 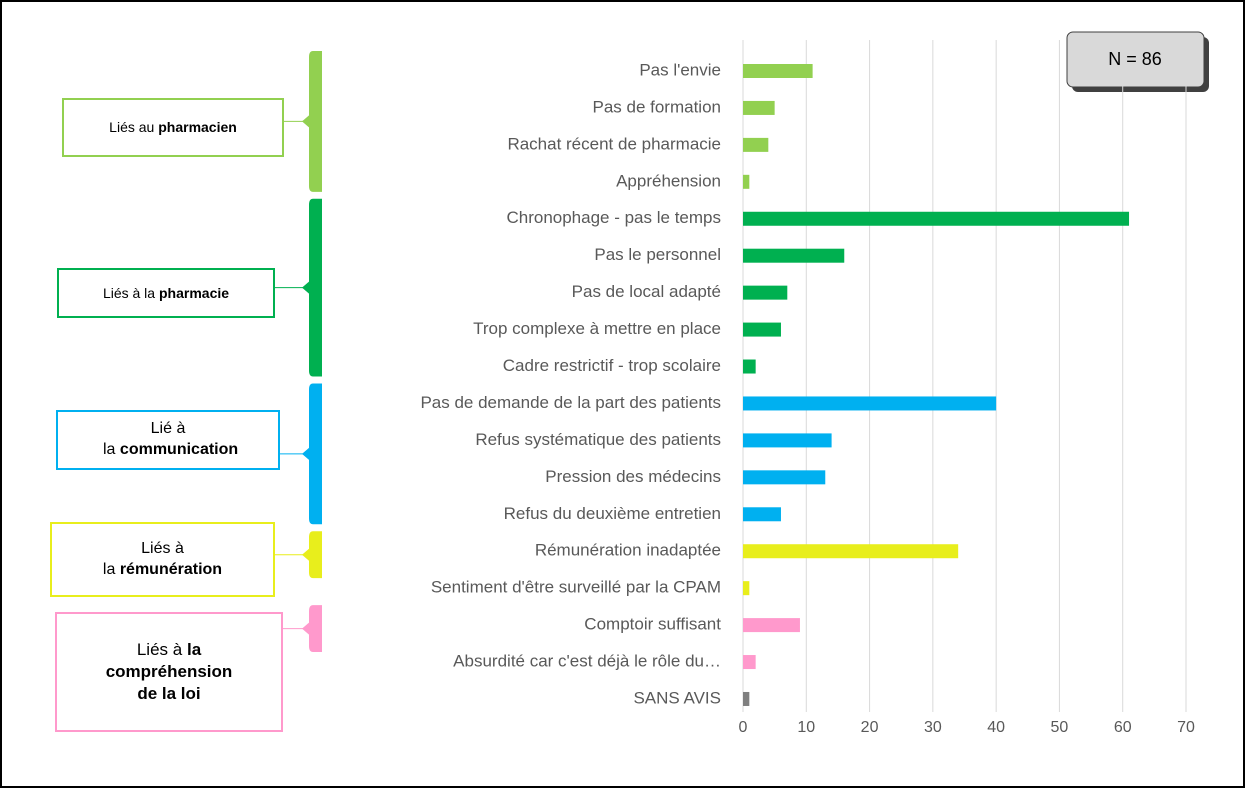 What do you see at coordinates (132, 127) in the screenshot?
I see `group-label-text: Liés au` at bounding box center [132, 127].